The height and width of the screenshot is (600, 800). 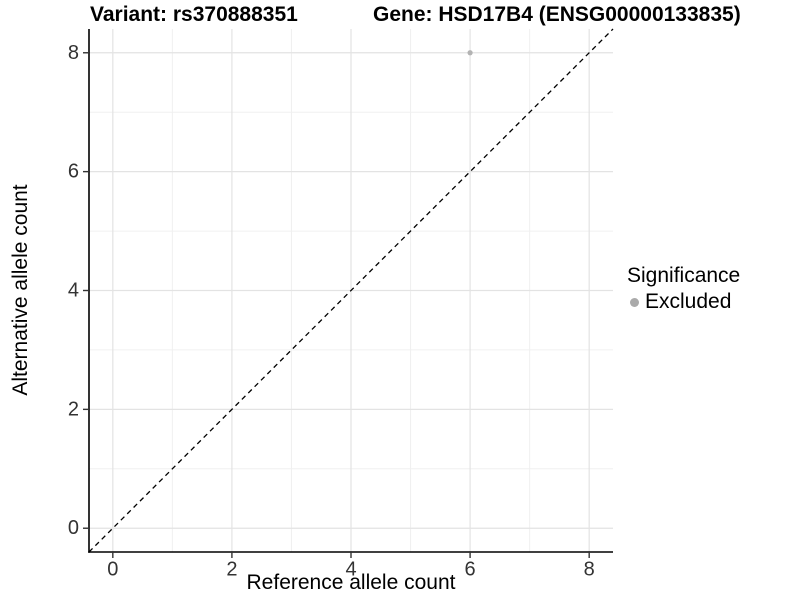 What do you see at coordinates (194, 14) in the screenshot?
I see `variant-title: Variant: rs370888351` at bounding box center [194, 14].